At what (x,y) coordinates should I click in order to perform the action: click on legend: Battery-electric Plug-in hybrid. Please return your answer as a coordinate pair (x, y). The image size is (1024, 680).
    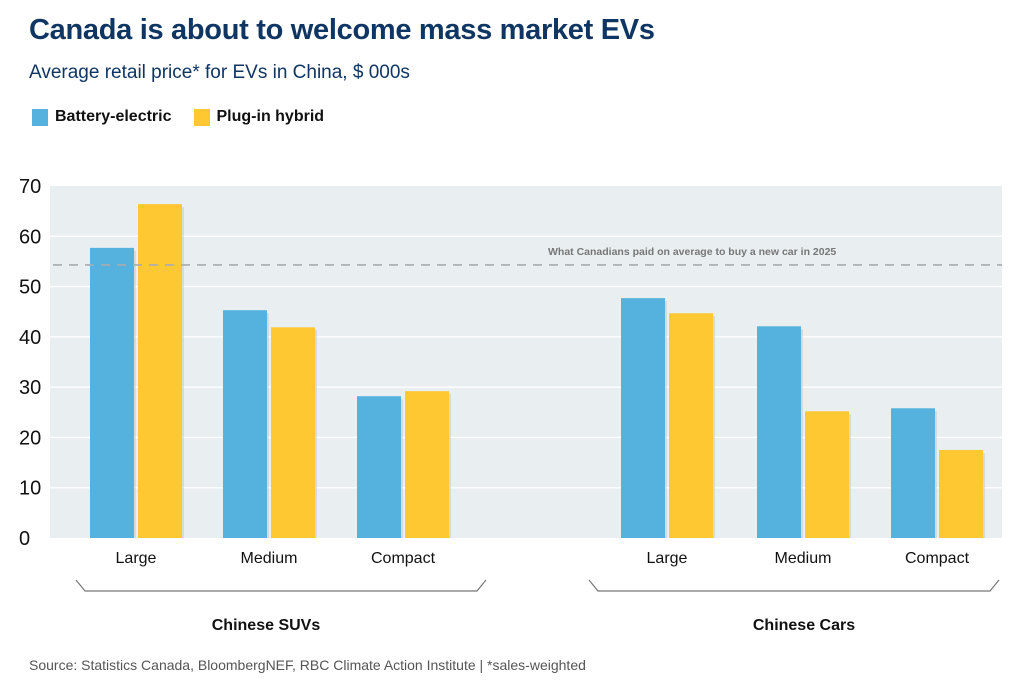
    Looking at the image, I should click on (178, 117).